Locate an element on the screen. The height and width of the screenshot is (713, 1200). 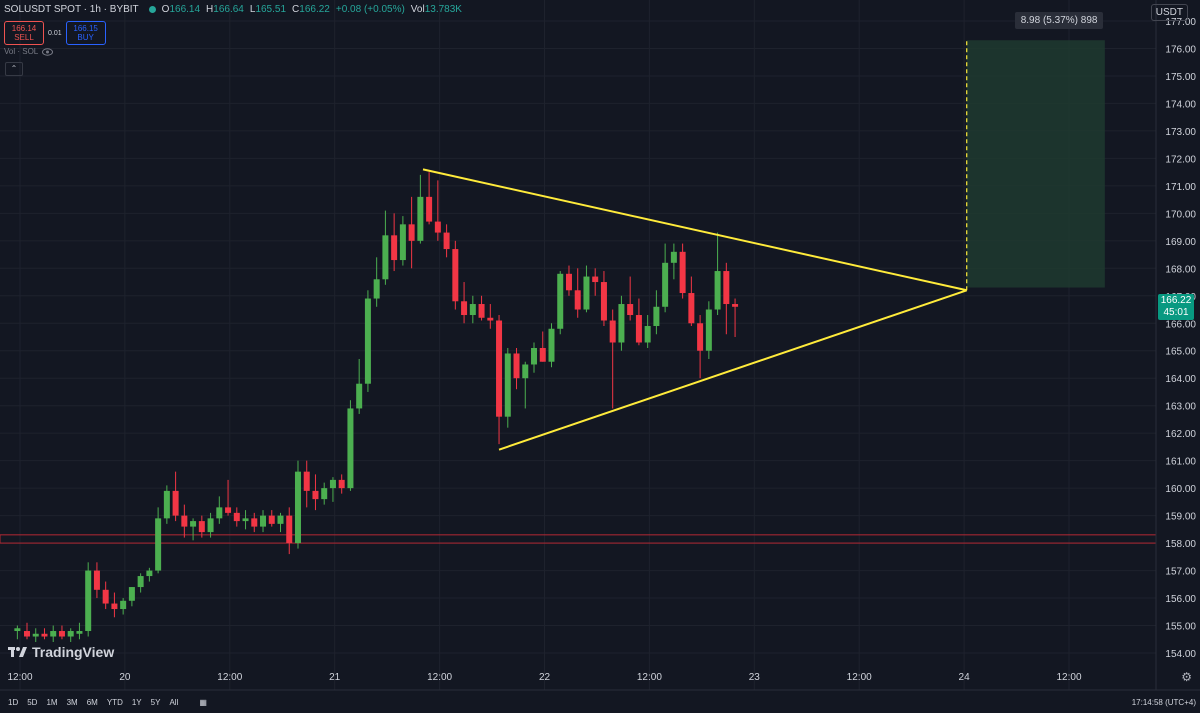
range-all: All is located at coordinates (174, 702).